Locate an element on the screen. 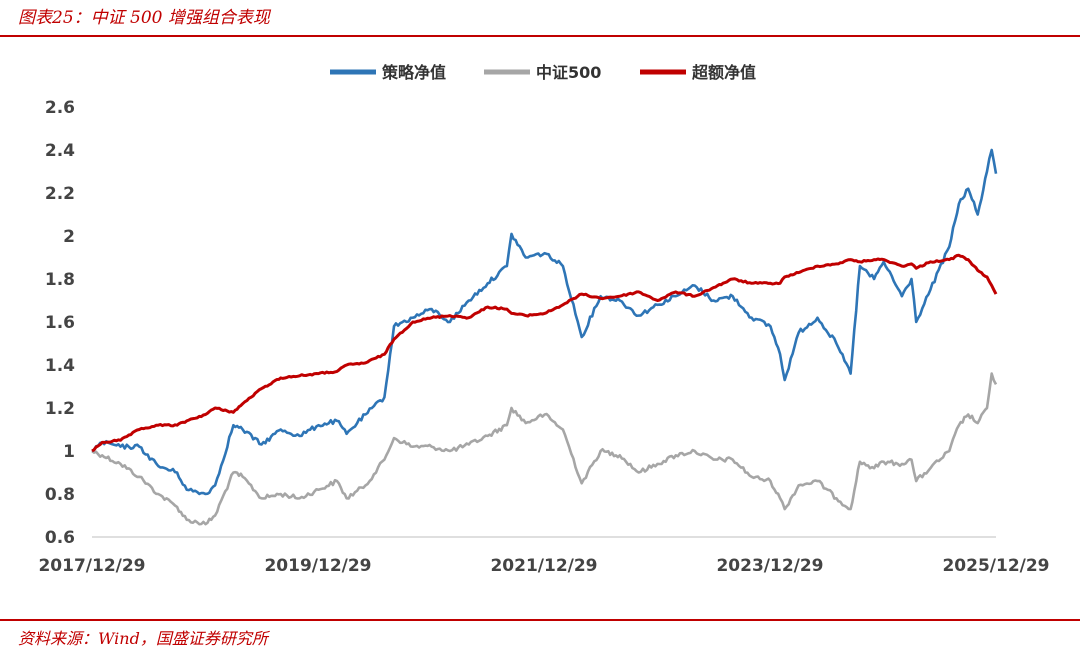  caption-rule is located at coordinates (540, 36).